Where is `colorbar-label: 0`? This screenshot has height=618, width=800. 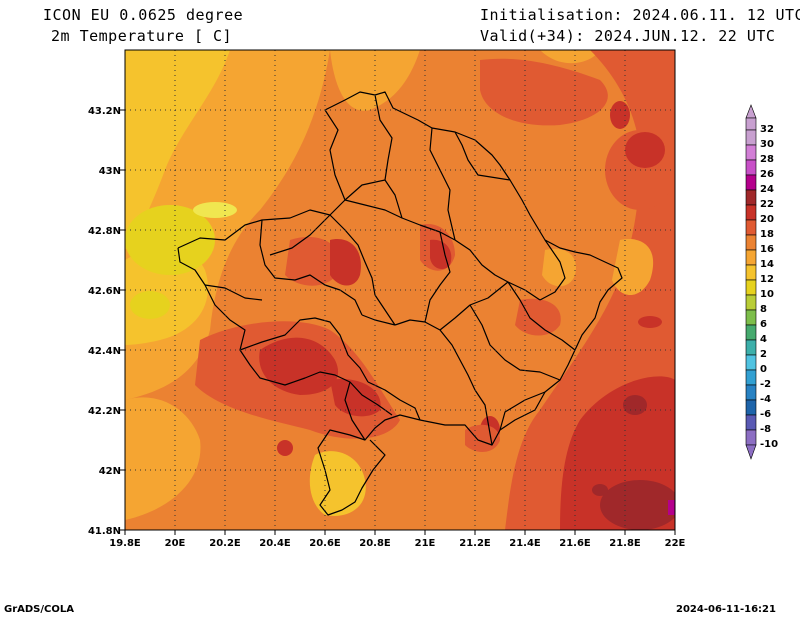 colorbar-label: 0 is located at coordinates (763, 369).